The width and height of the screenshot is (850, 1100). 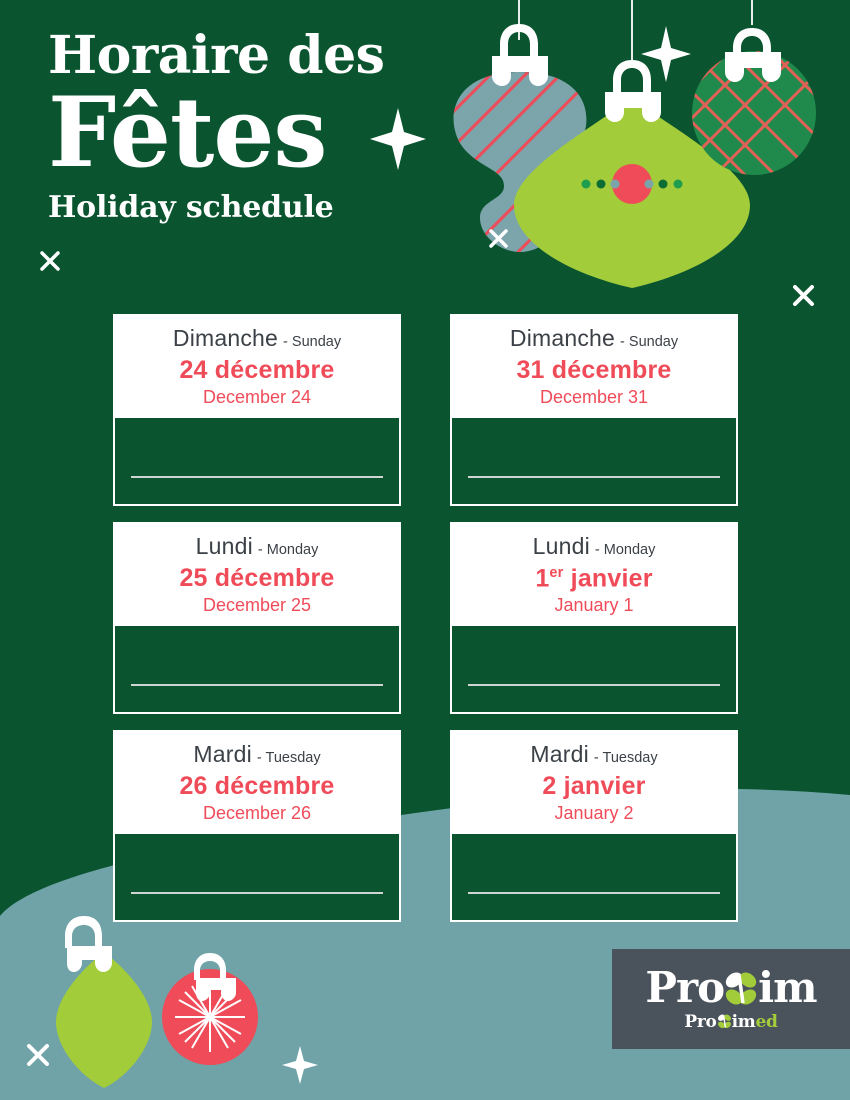 I want to click on logo-wordmark: Pro im, so click(x=731, y=988).